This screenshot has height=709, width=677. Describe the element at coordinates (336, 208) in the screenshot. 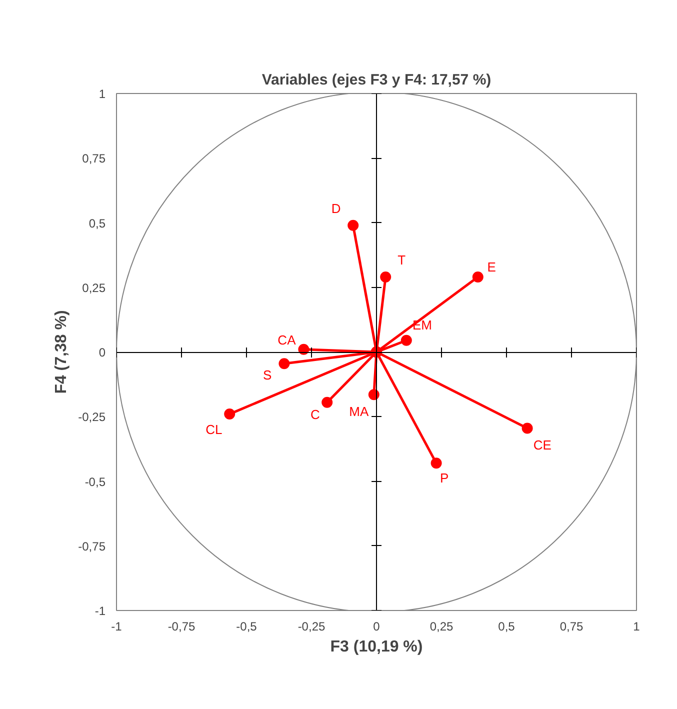

I see `series-label: D` at that location.